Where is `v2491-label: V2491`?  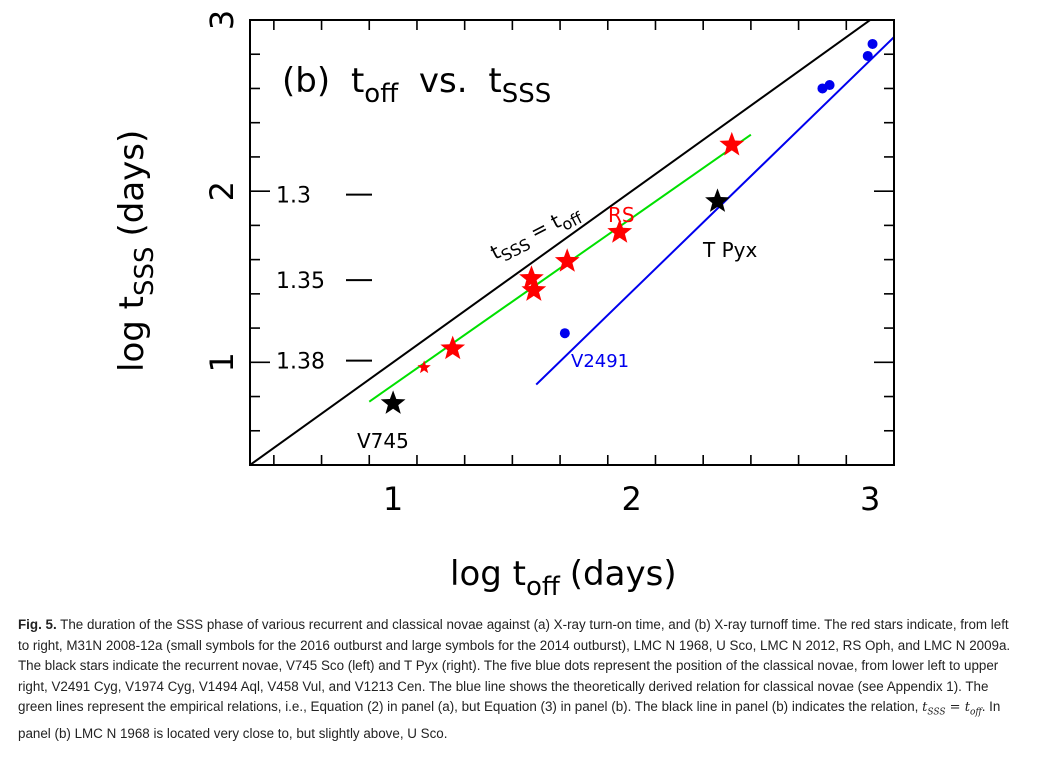 v2491-label: V2491 is located at coordinates (600, 361).